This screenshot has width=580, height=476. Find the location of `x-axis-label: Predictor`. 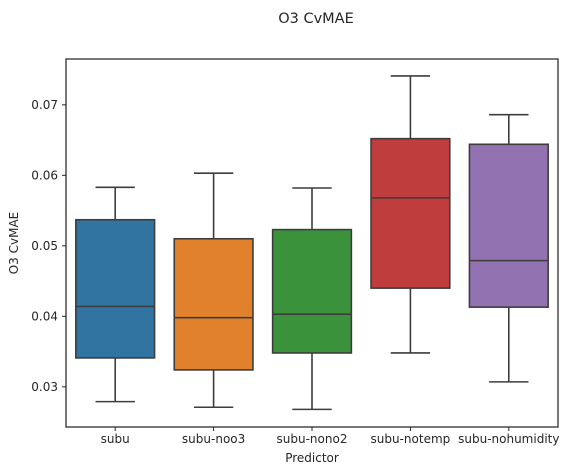

x-axis-label: Predictor is located at coordinates (312, 458).